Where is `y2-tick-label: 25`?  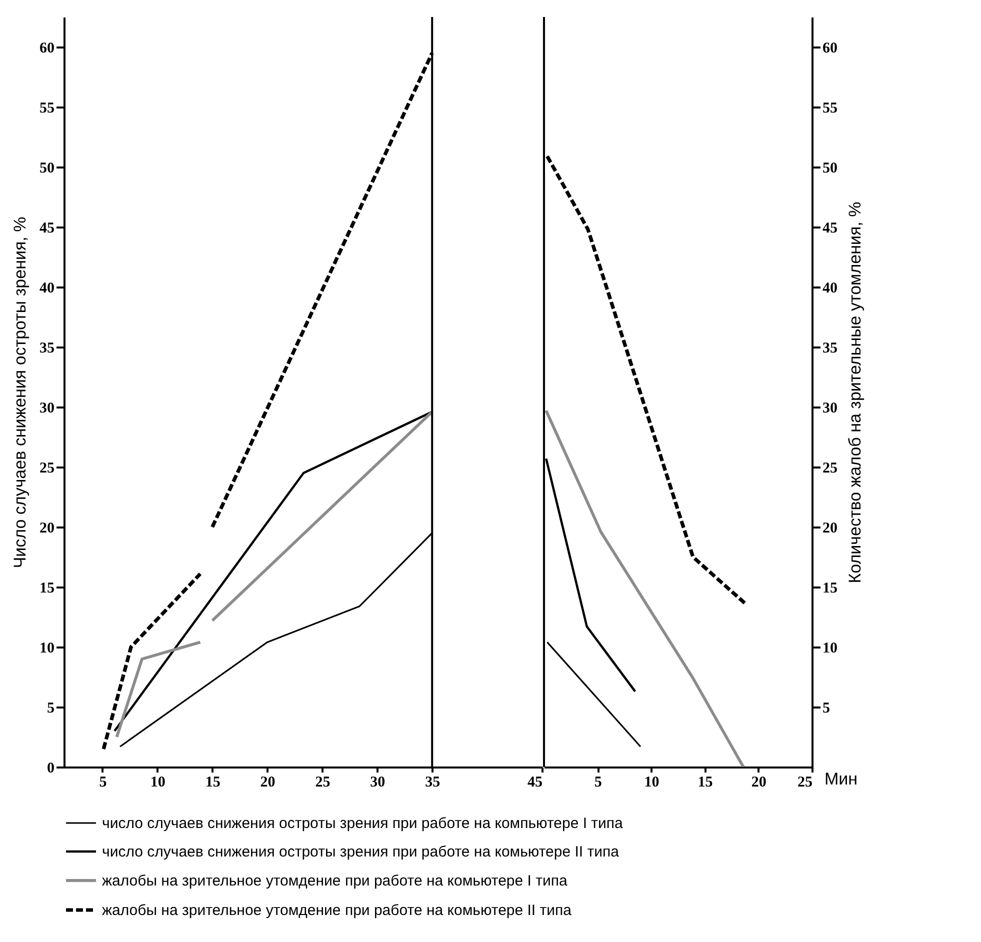 y2-tick-label: 25 is located at coordinates (830, 468).